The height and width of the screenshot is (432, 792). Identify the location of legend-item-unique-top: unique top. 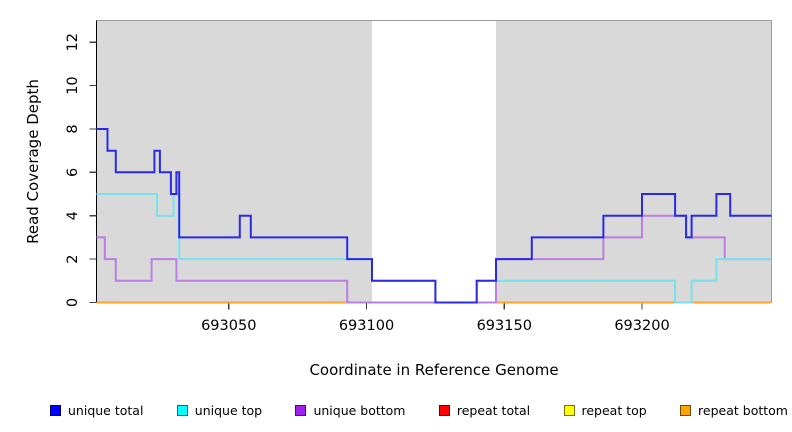
(219, 410).